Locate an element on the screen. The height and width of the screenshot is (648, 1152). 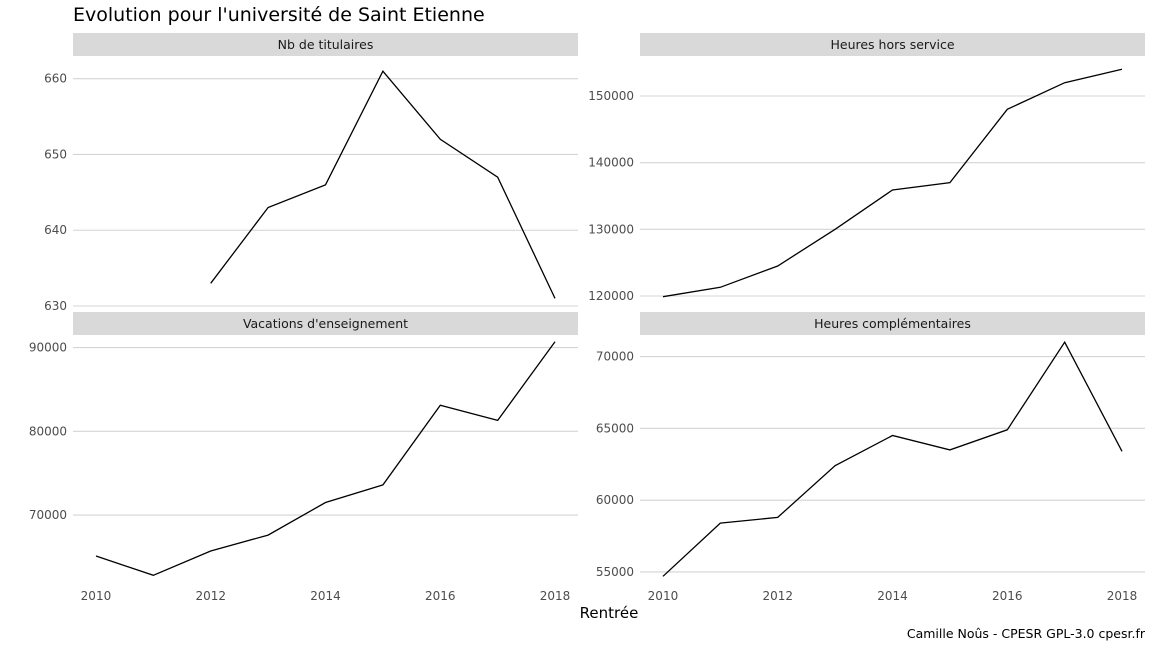
y-tick-label: 660 is located at coordinates (55, 79).